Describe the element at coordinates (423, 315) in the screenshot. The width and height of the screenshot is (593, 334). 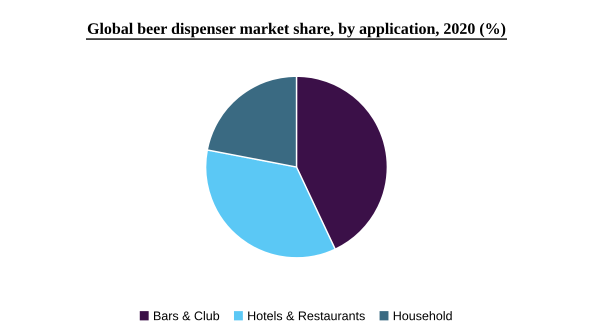
I see `legend-label: Household` at that location.